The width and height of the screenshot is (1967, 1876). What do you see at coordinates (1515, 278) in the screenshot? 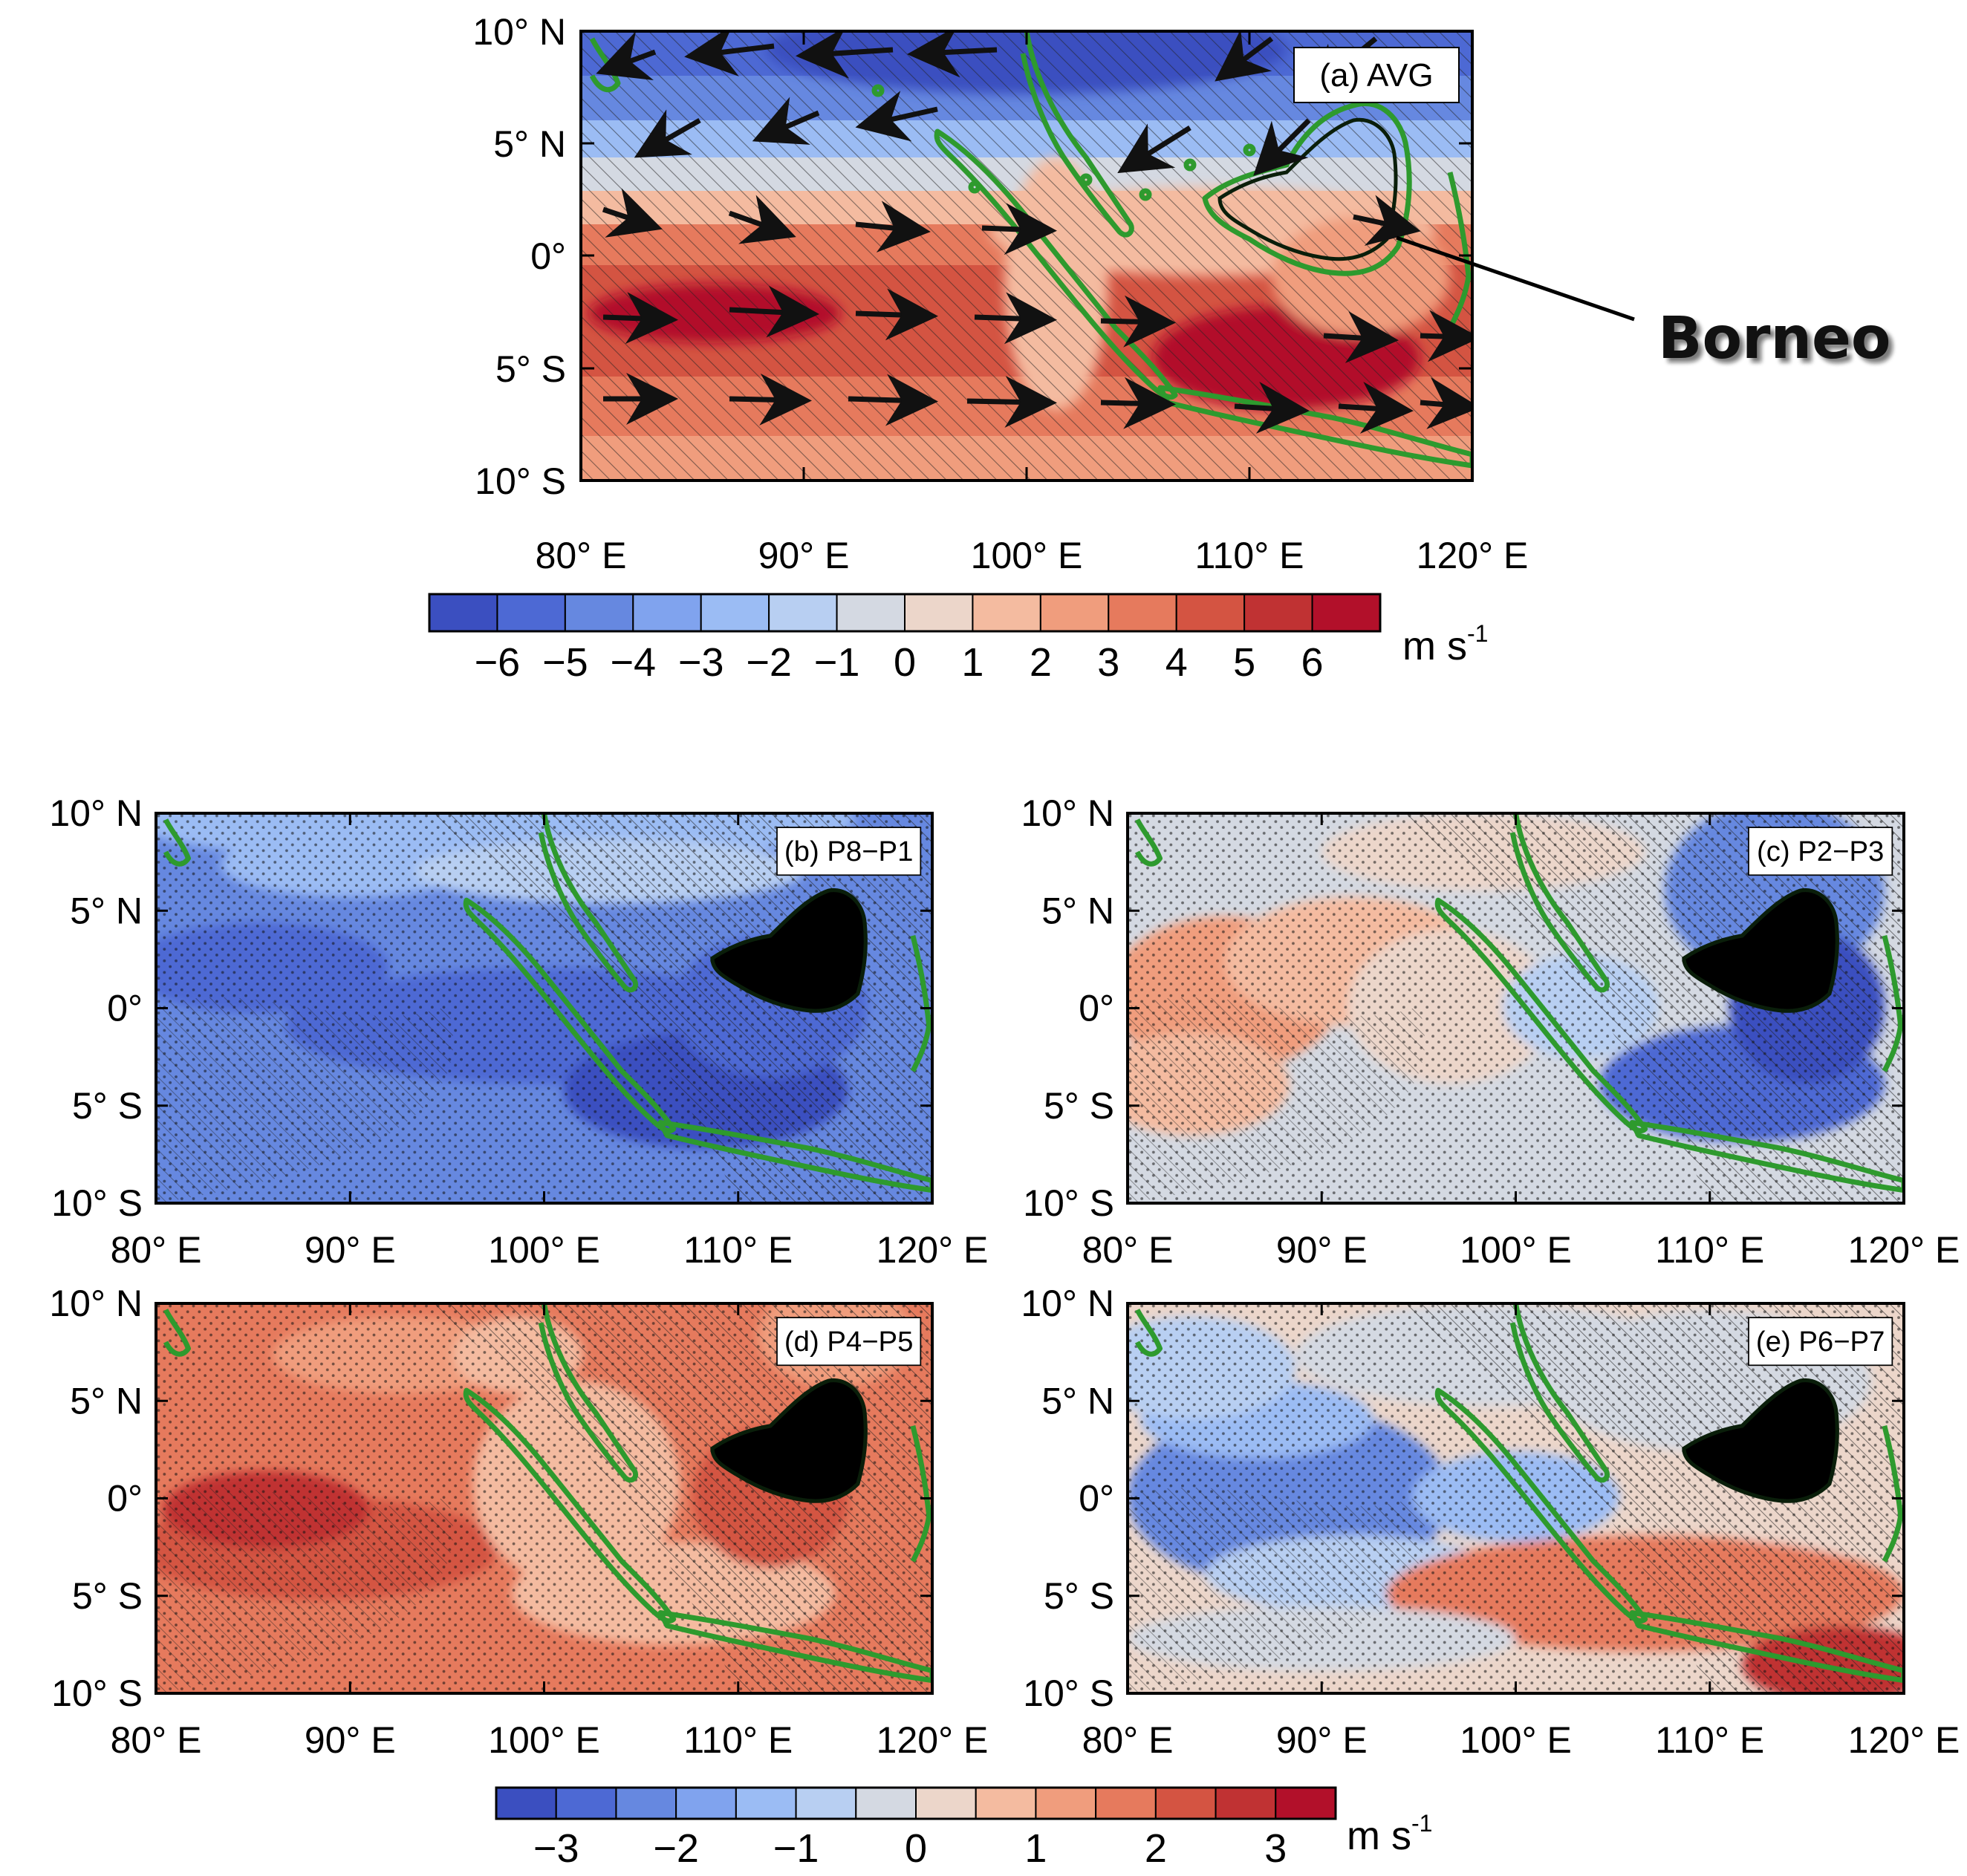
I see `borneo-leader-line` at bounding box center [1515, 278].